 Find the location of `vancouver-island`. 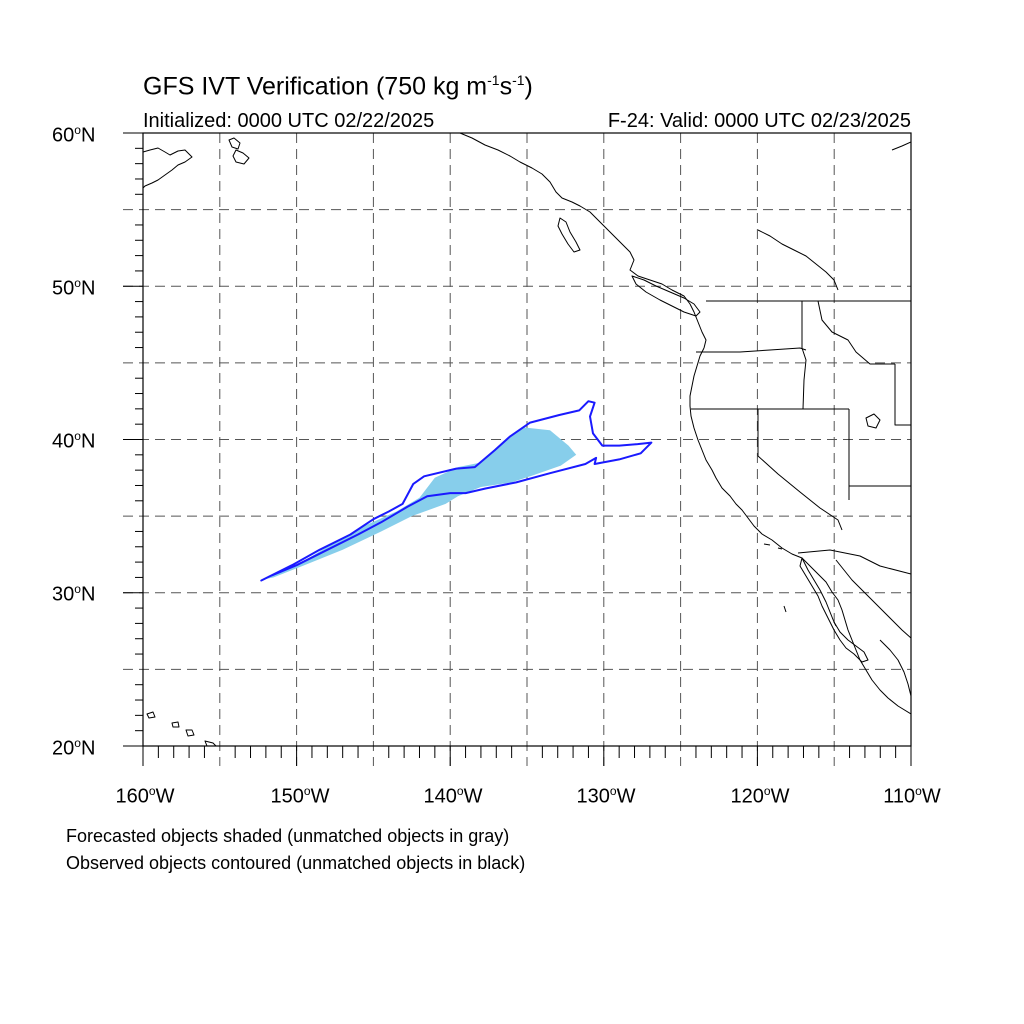

vancouver-island is located at coordinates (666, 296).